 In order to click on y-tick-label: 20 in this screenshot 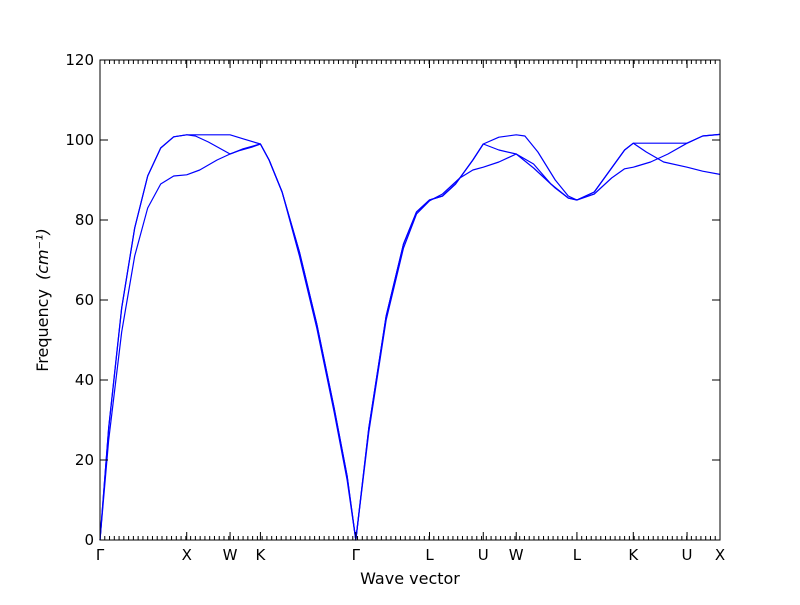, I will do `click(84, 460)`.